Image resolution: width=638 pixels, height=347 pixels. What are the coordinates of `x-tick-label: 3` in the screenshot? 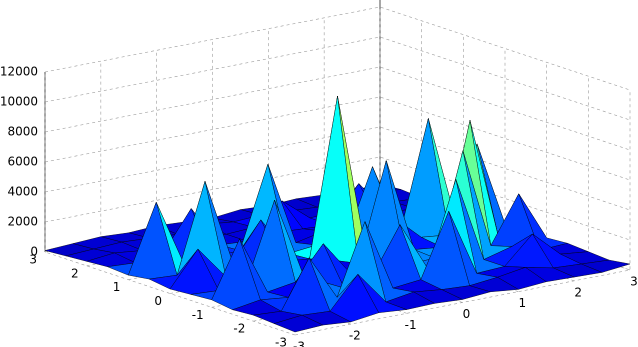 It's located at (634, 282).